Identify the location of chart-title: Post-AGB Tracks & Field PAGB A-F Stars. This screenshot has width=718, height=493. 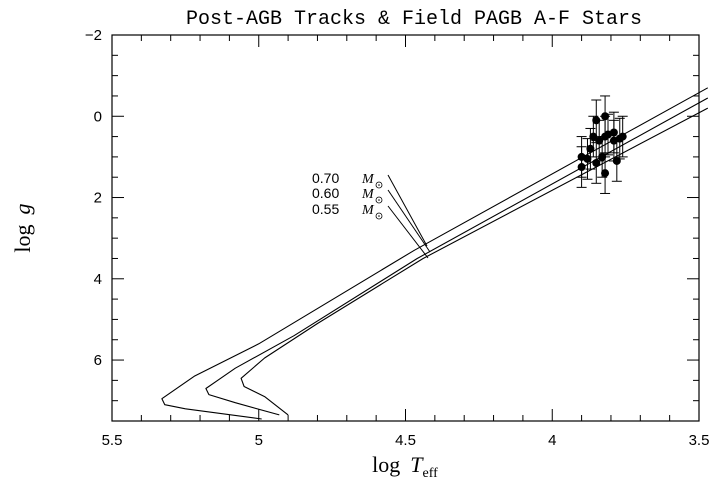
(414, 19).